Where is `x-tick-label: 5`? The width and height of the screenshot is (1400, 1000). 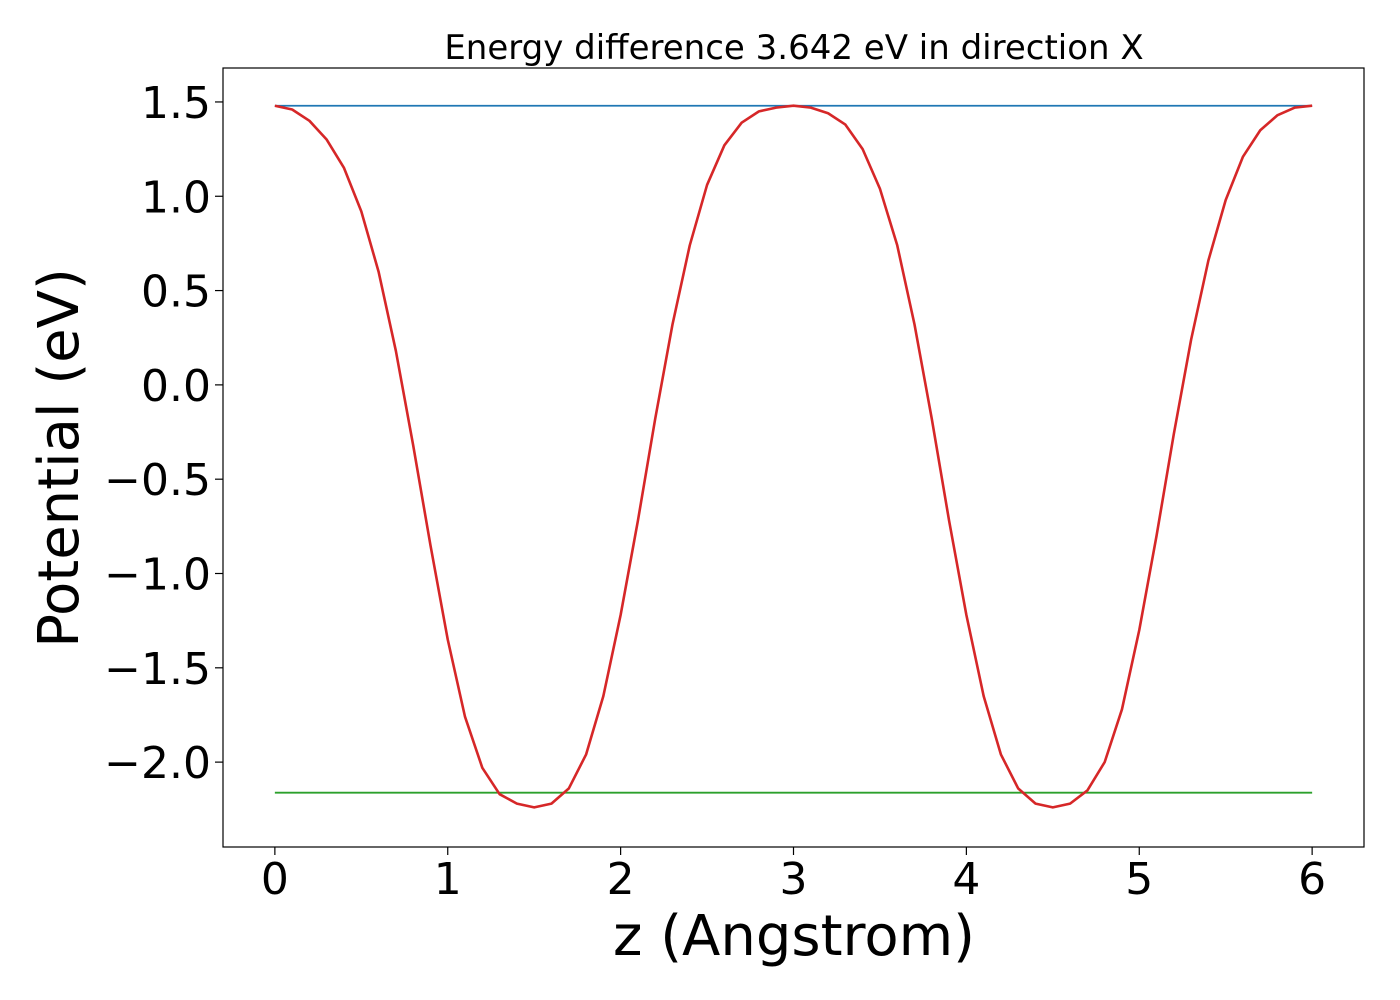
x-tick-label: 5 is located at coordinates (1139, 879).